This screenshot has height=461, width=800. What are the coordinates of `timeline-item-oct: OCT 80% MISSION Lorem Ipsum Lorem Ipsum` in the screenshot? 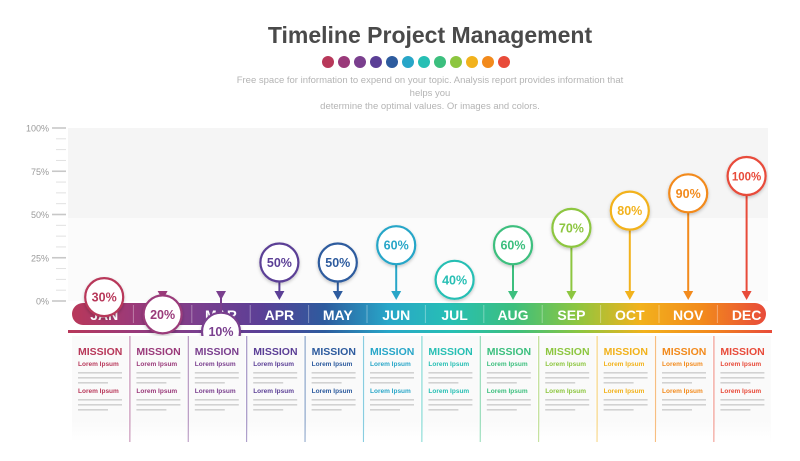 It's located at (625, 316).